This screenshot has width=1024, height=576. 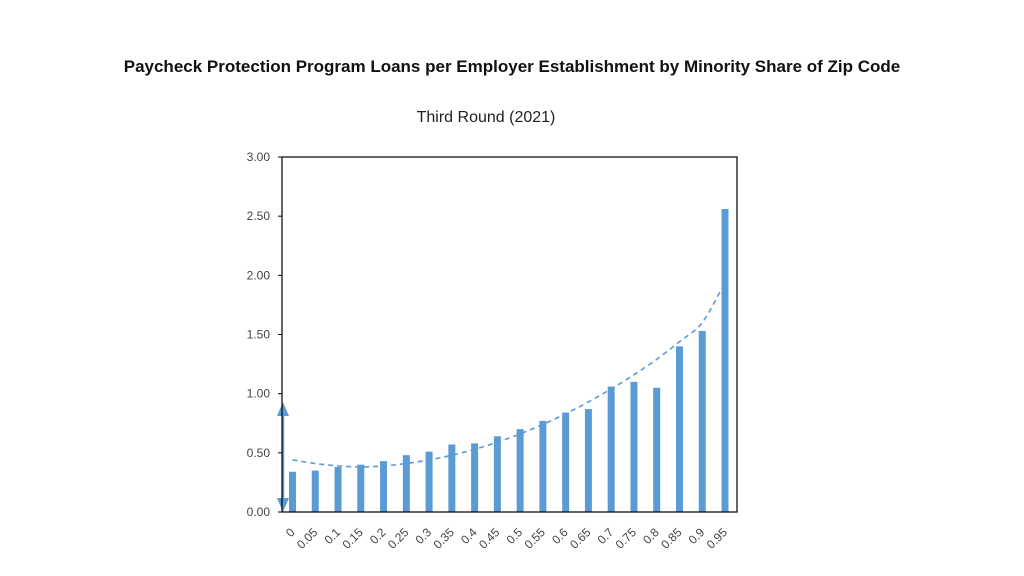 I want to click on bar-0.6, so click(x=566, y=462).